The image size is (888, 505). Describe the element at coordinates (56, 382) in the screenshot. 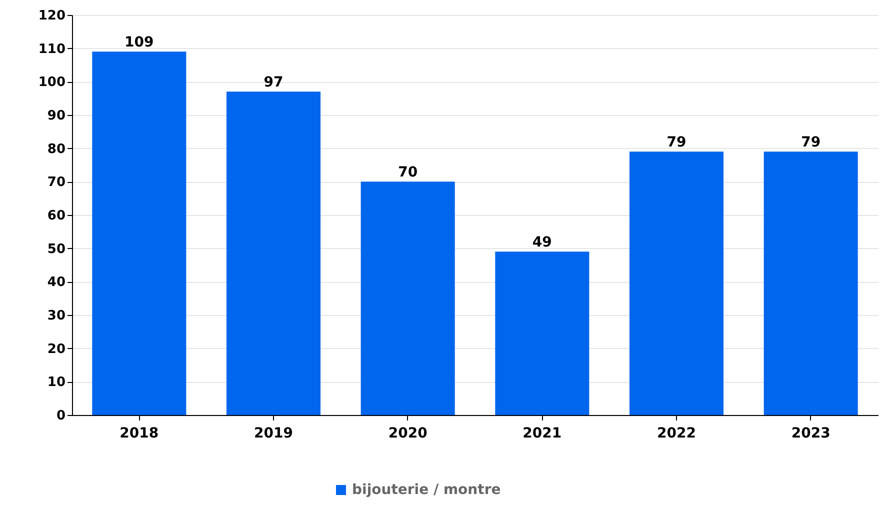

I see `y-tick-label: 10` at that location.